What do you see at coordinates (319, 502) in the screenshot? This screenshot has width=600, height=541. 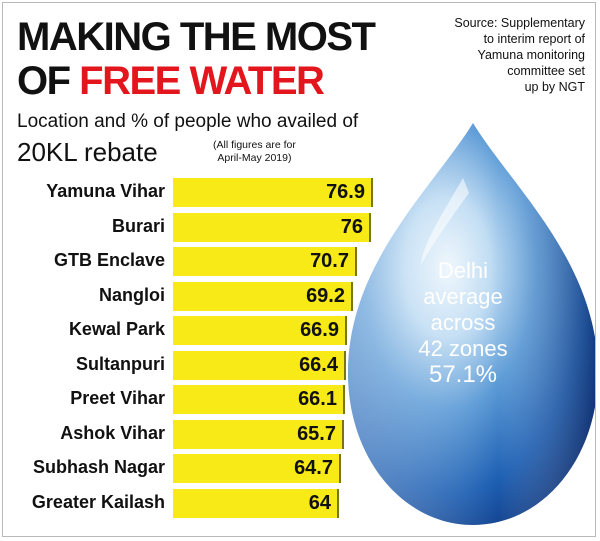 I see `bar-value-label: 64` at bounding box center [319, 502].